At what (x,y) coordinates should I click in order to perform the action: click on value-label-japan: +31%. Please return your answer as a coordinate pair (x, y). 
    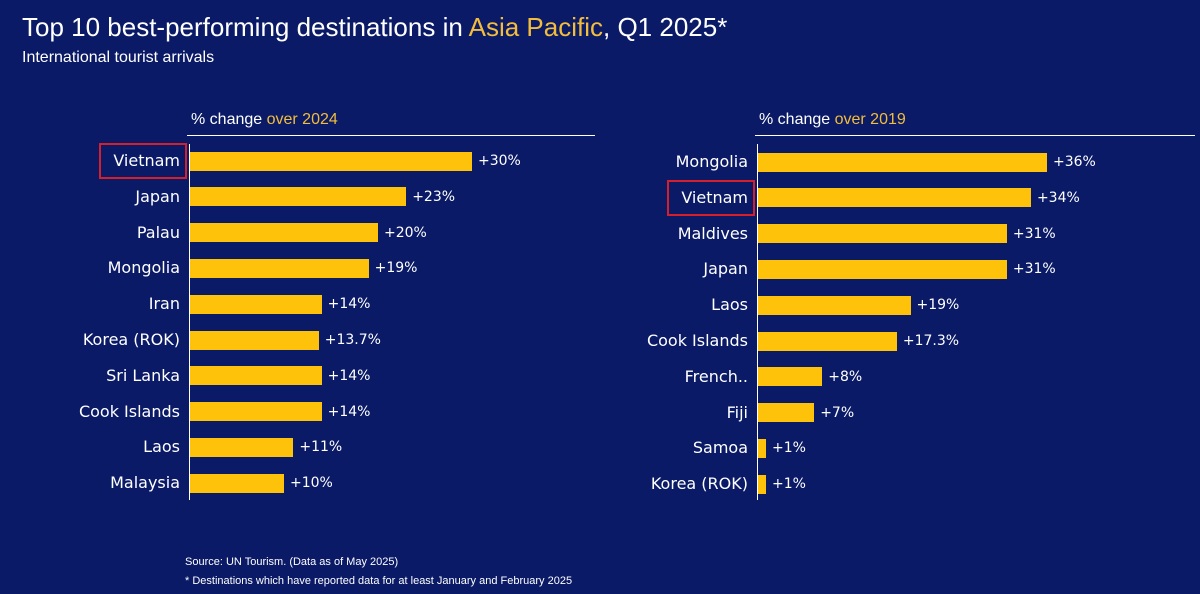
    Looking at the image, I should click on (1034, 269).